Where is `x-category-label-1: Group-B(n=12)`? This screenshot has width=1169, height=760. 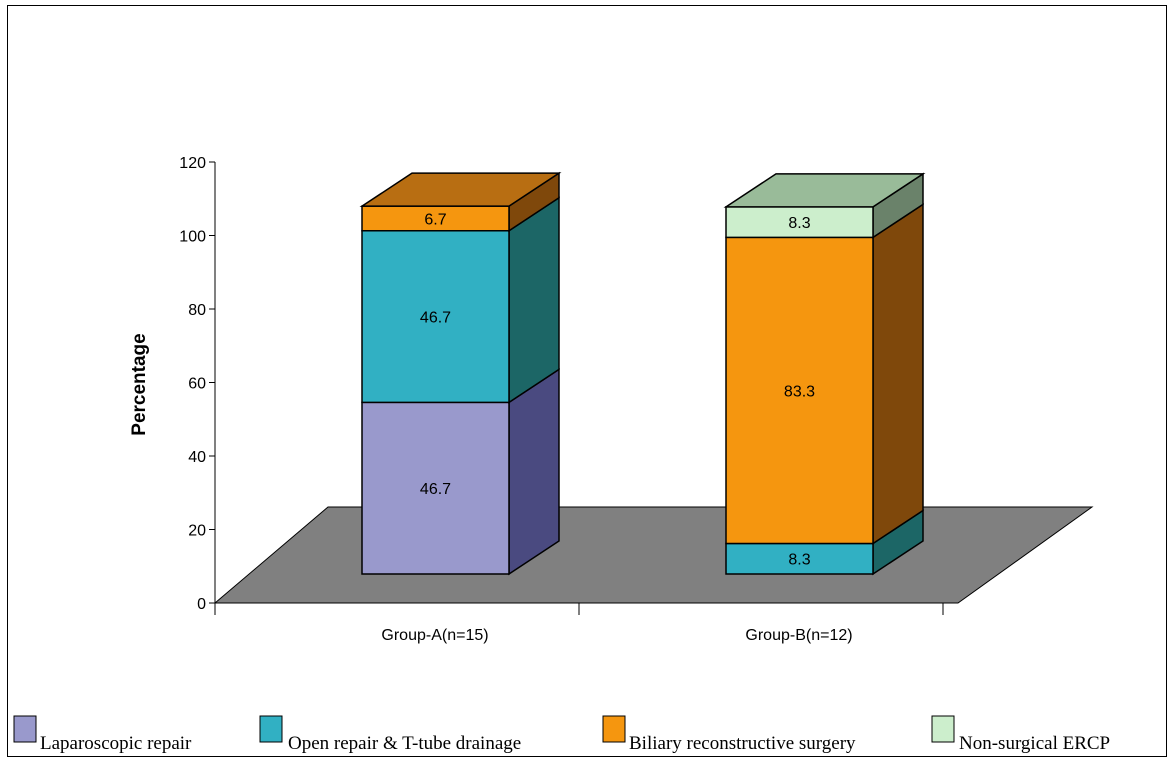
x-category-label-1: Group-B(n=12) is located at coordinates (798, 635).